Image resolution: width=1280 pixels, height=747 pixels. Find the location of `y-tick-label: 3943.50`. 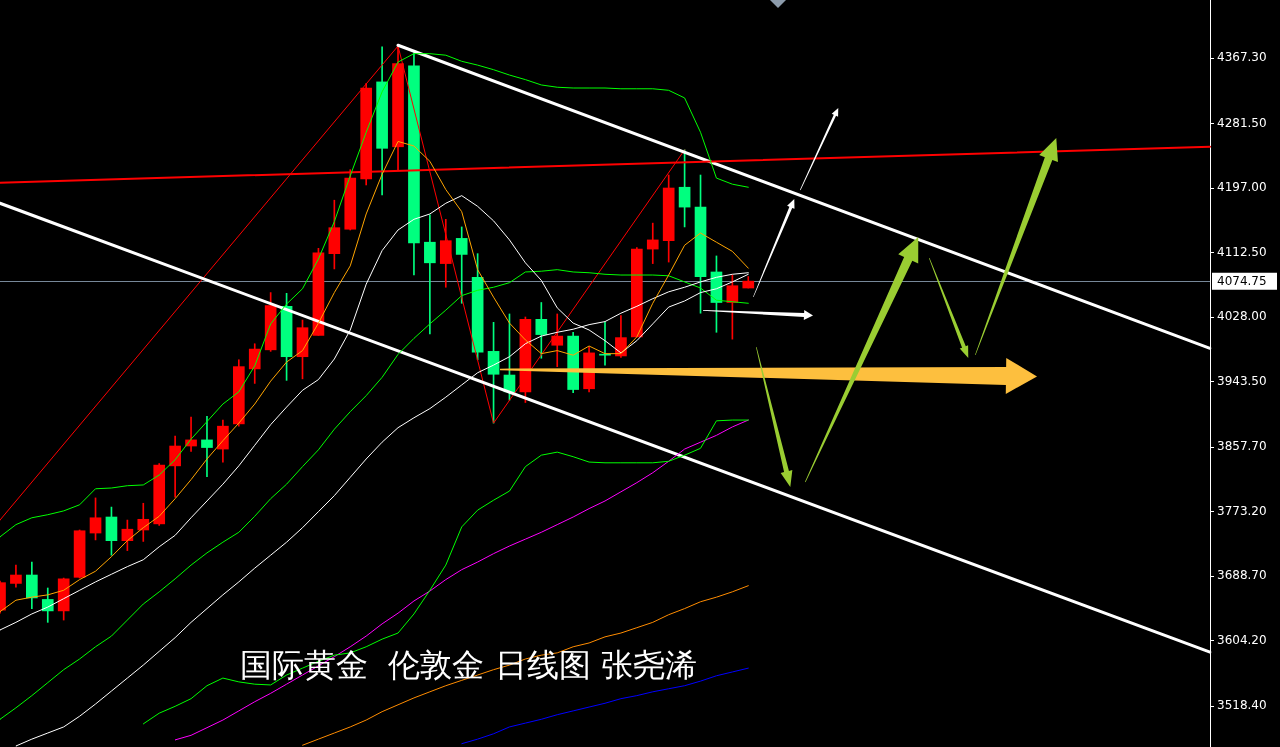

y-tick-label: 3943.50 is located at coordinates (1242, 380).